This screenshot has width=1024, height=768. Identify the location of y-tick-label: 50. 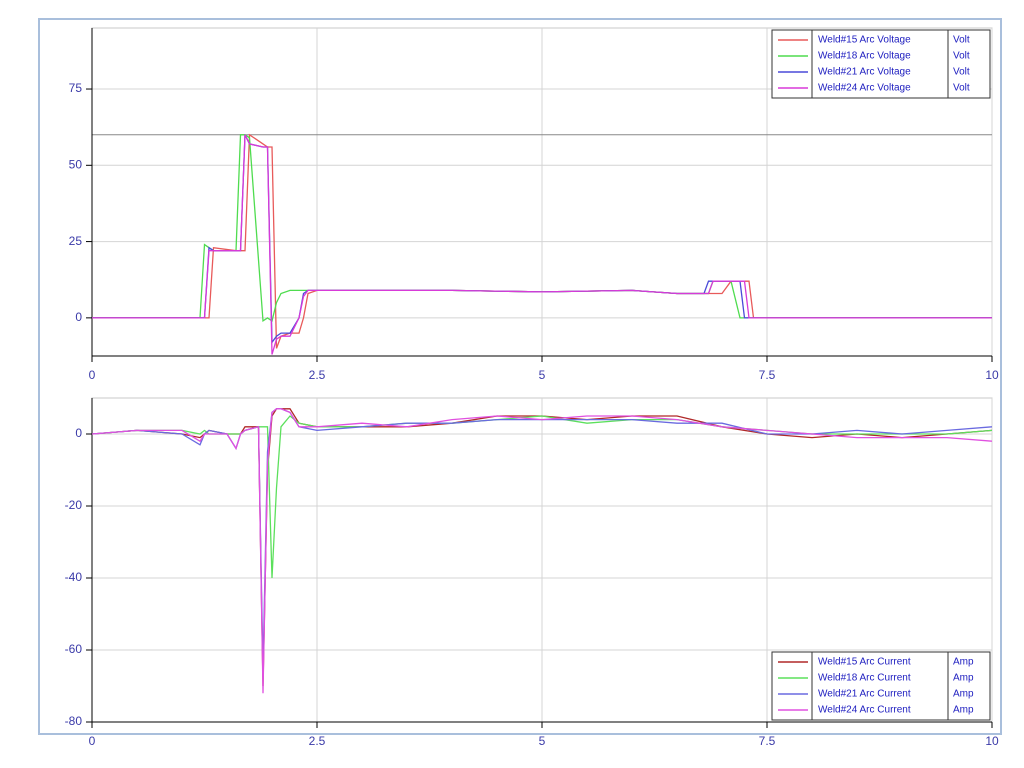
(76, 164).